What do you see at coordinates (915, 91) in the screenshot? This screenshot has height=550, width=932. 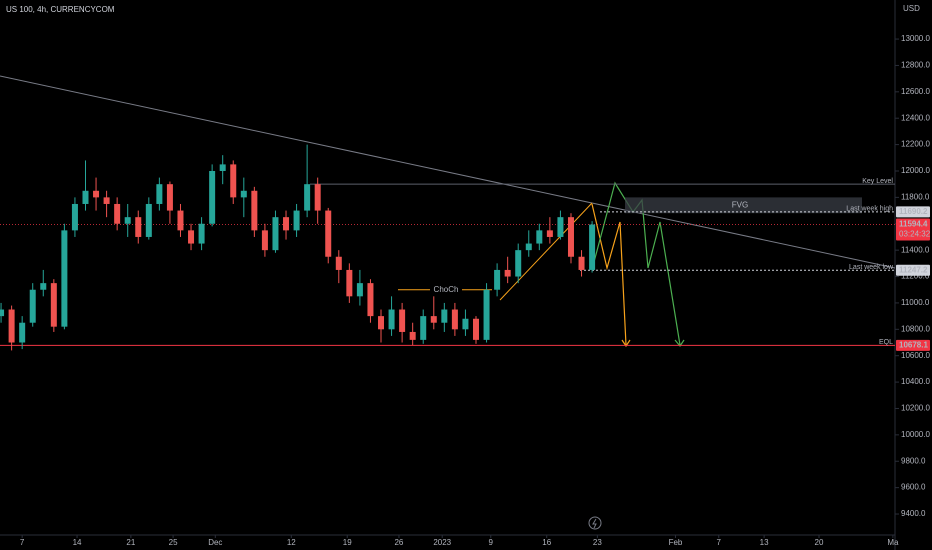 I see `y-tick-label: 12600.0` at bounding box center [915, 91].